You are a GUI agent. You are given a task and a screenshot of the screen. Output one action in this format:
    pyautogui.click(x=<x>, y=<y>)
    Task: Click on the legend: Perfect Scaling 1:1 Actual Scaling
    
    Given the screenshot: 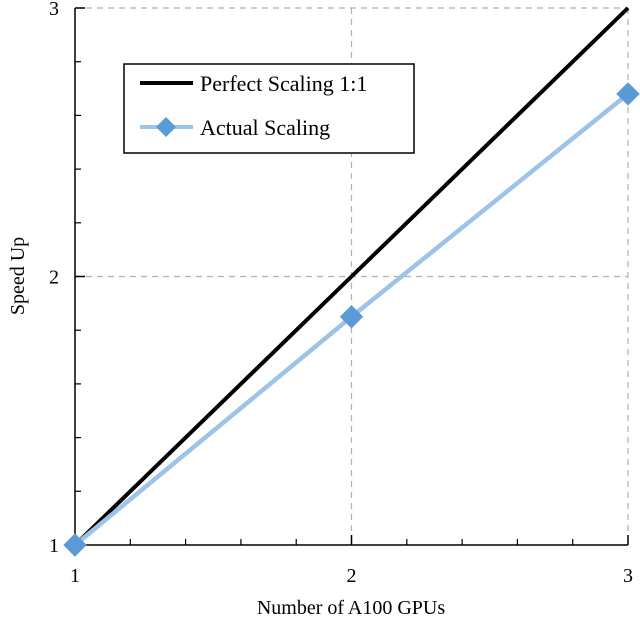 What is the action you would take?
    pyautogui.click(x=269, y=108)
    